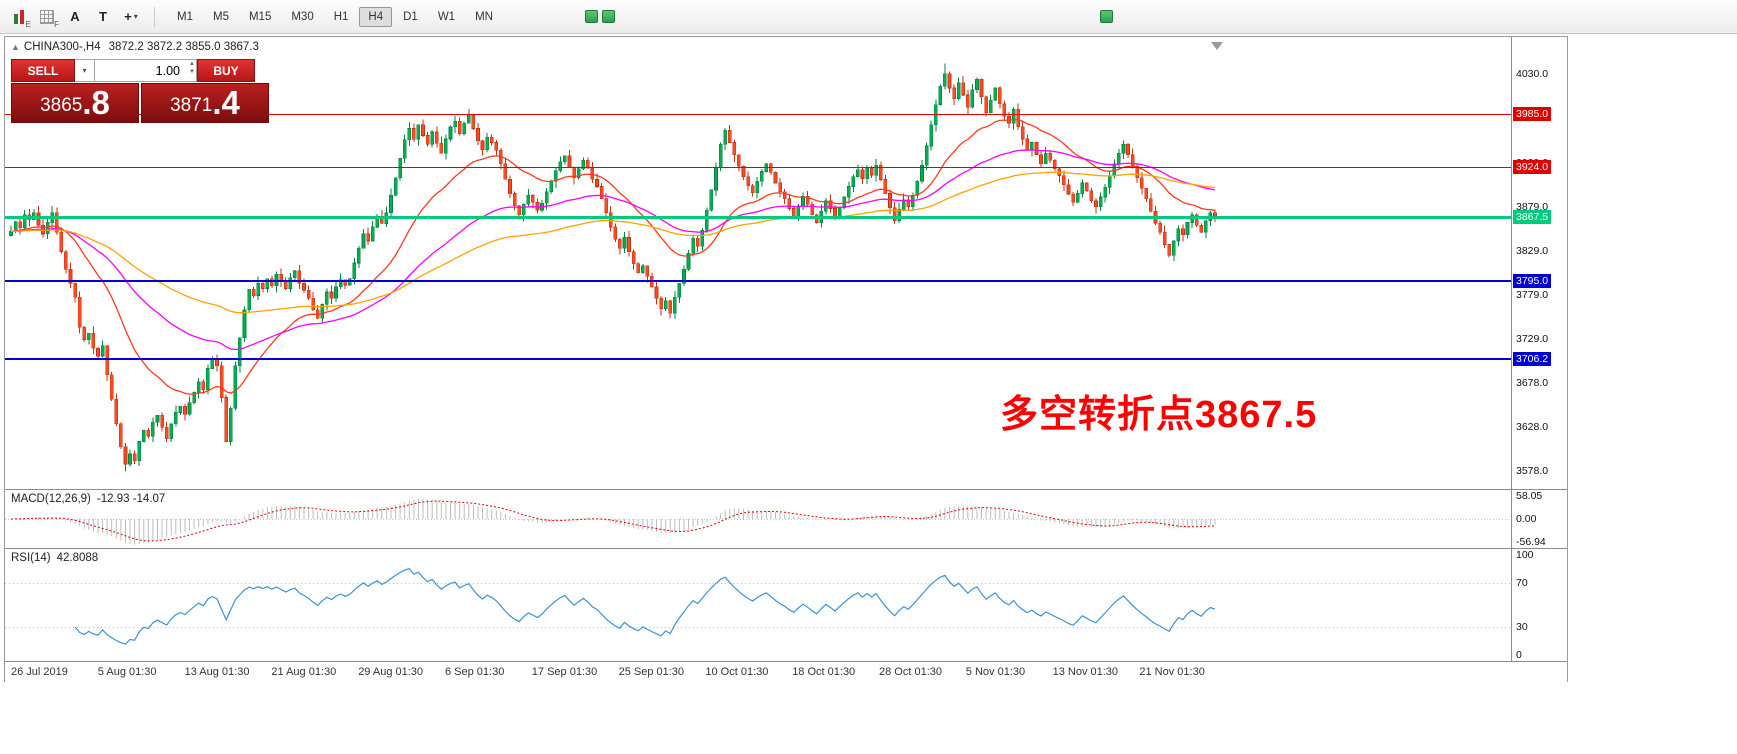 Image resolution: width=1737 pixels, height=754 pixels. Describe the element at coordinates (88, 499) in the screenshot. I see `macd-label: MACD(12,26,9) -12.93 -14.07` at that location.